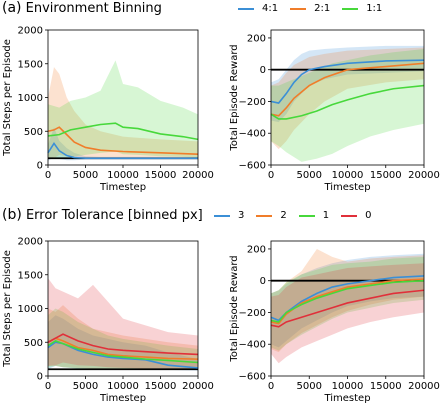  Describe the element at coordinates (386, 175) in the screenshot. I see `chart2-xtick-label: 15000` at that location.